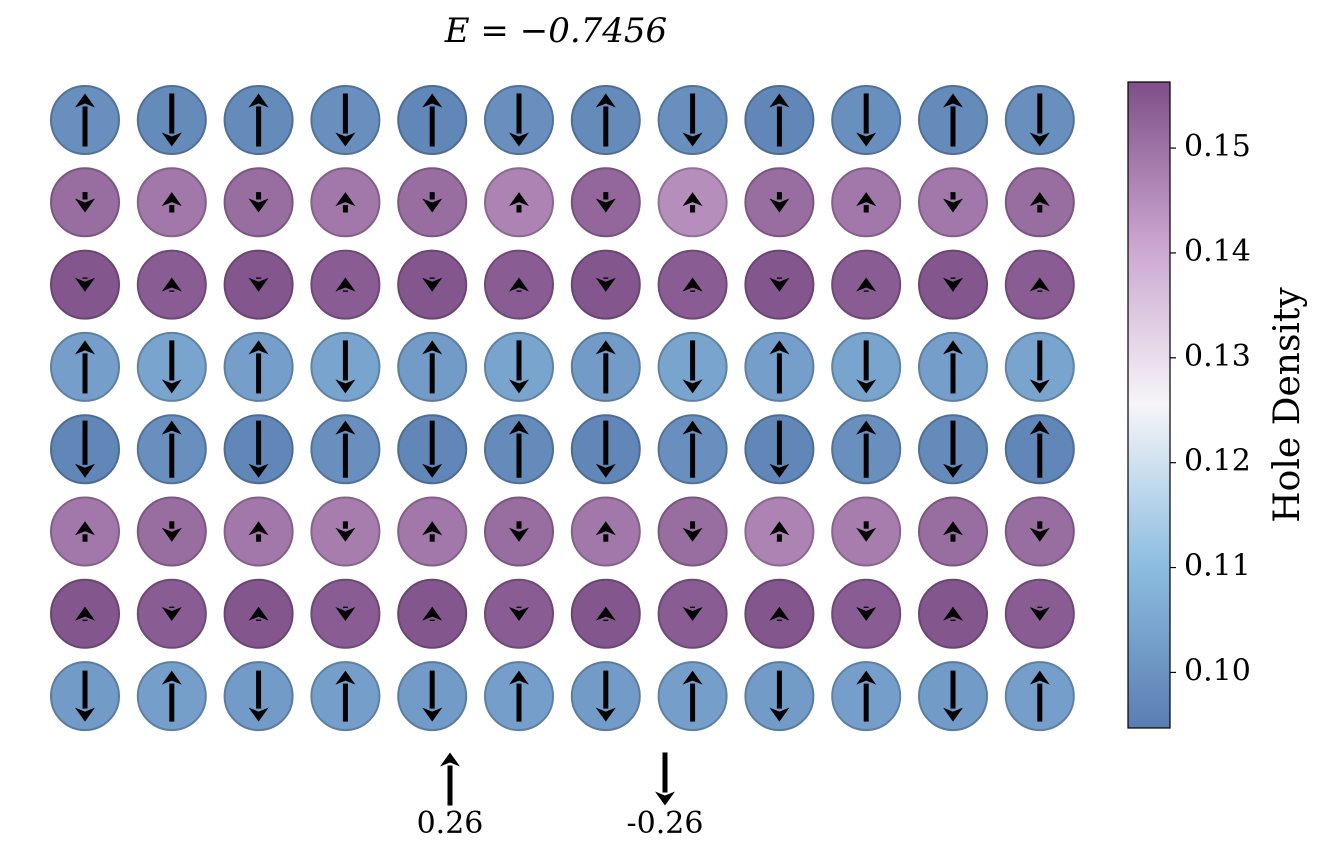 The image size is (1329, 842). What do you see at coordinates (1287, 405) in the screenshot?
I see `colorbar-label: Hole Density` at bounding box center [1287, 405].